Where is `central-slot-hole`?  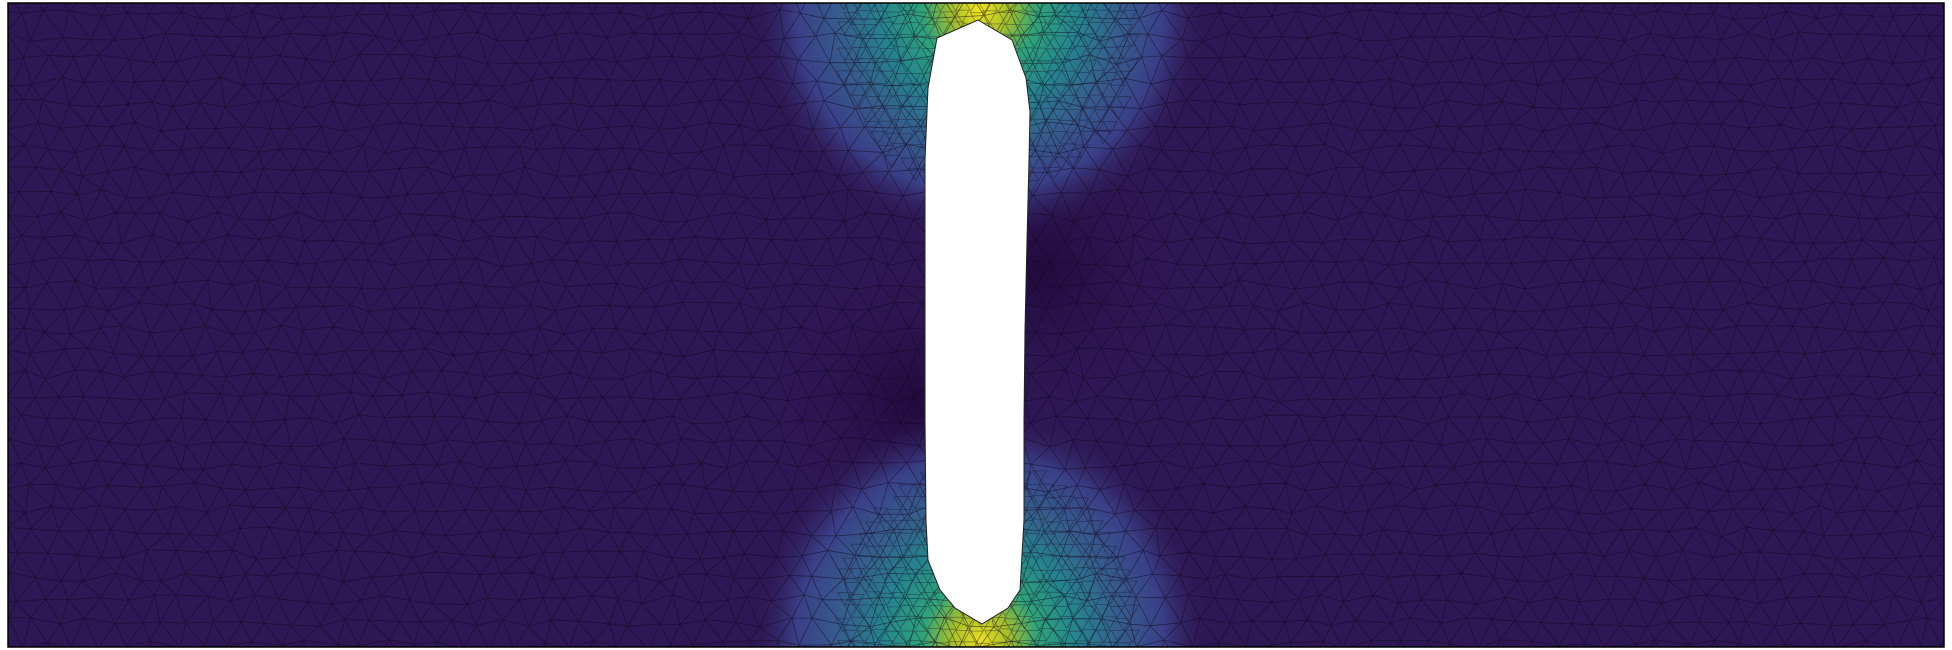 central-slot-hole is located at coordinates (977, 322).